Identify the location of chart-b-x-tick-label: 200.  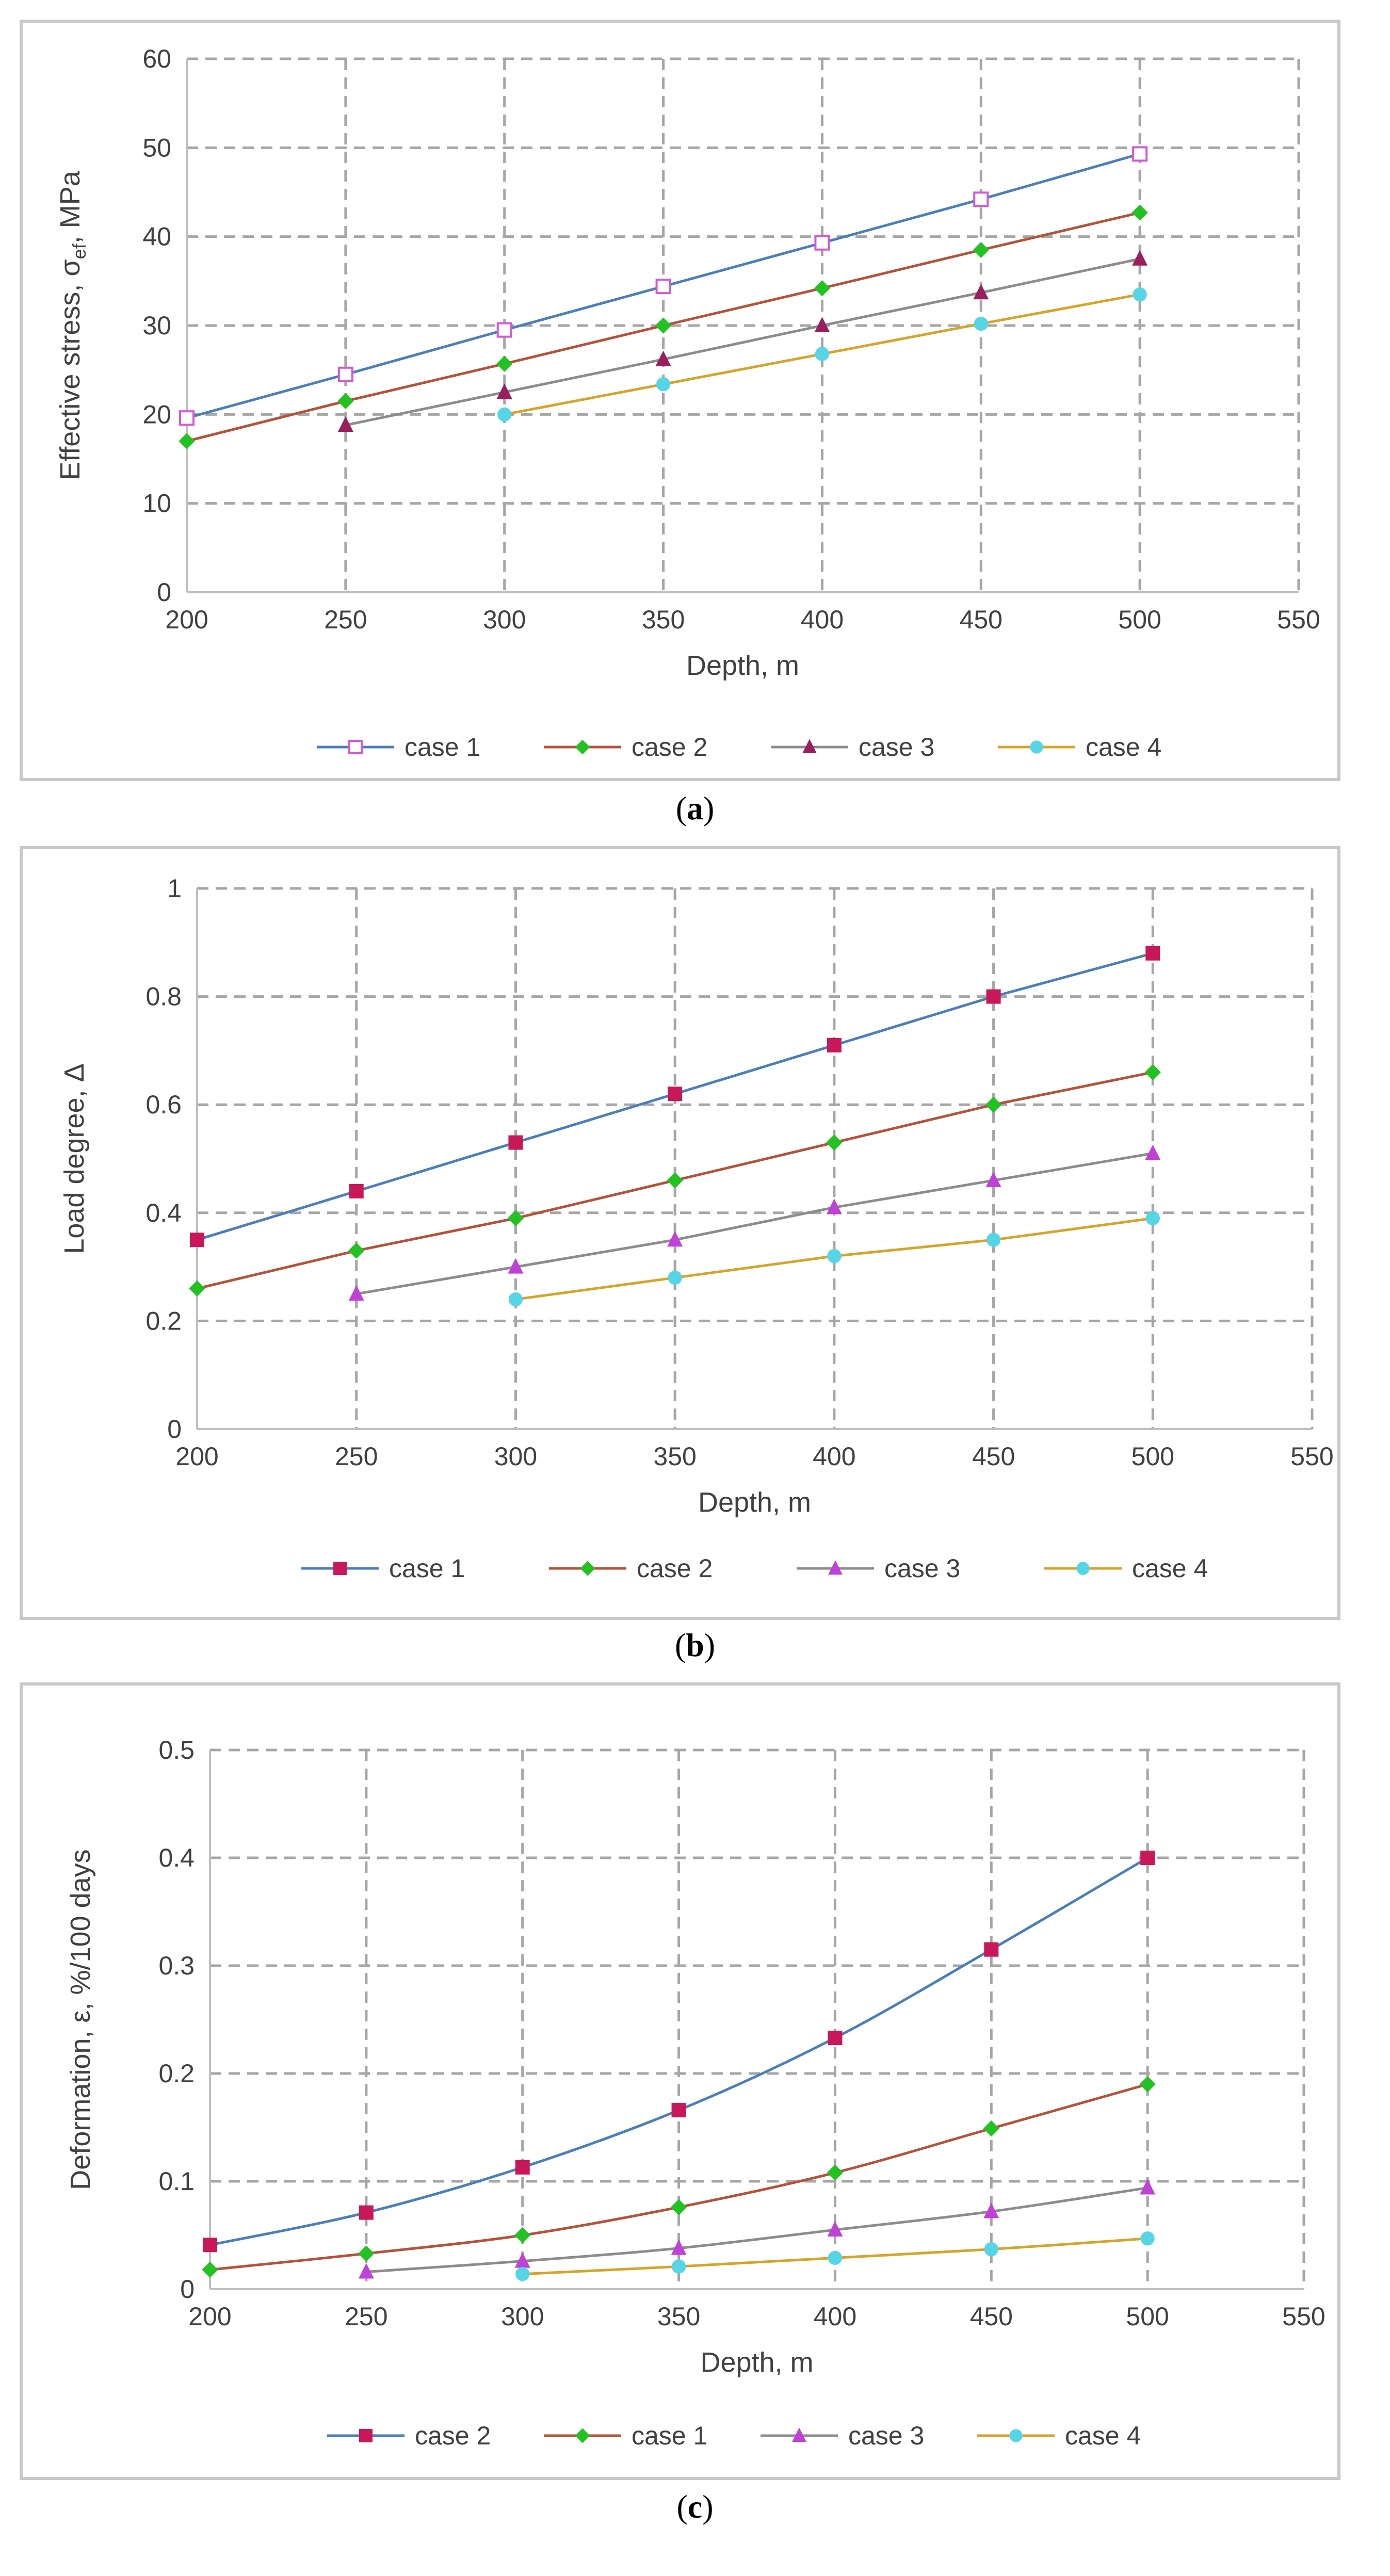
(196, 1456).